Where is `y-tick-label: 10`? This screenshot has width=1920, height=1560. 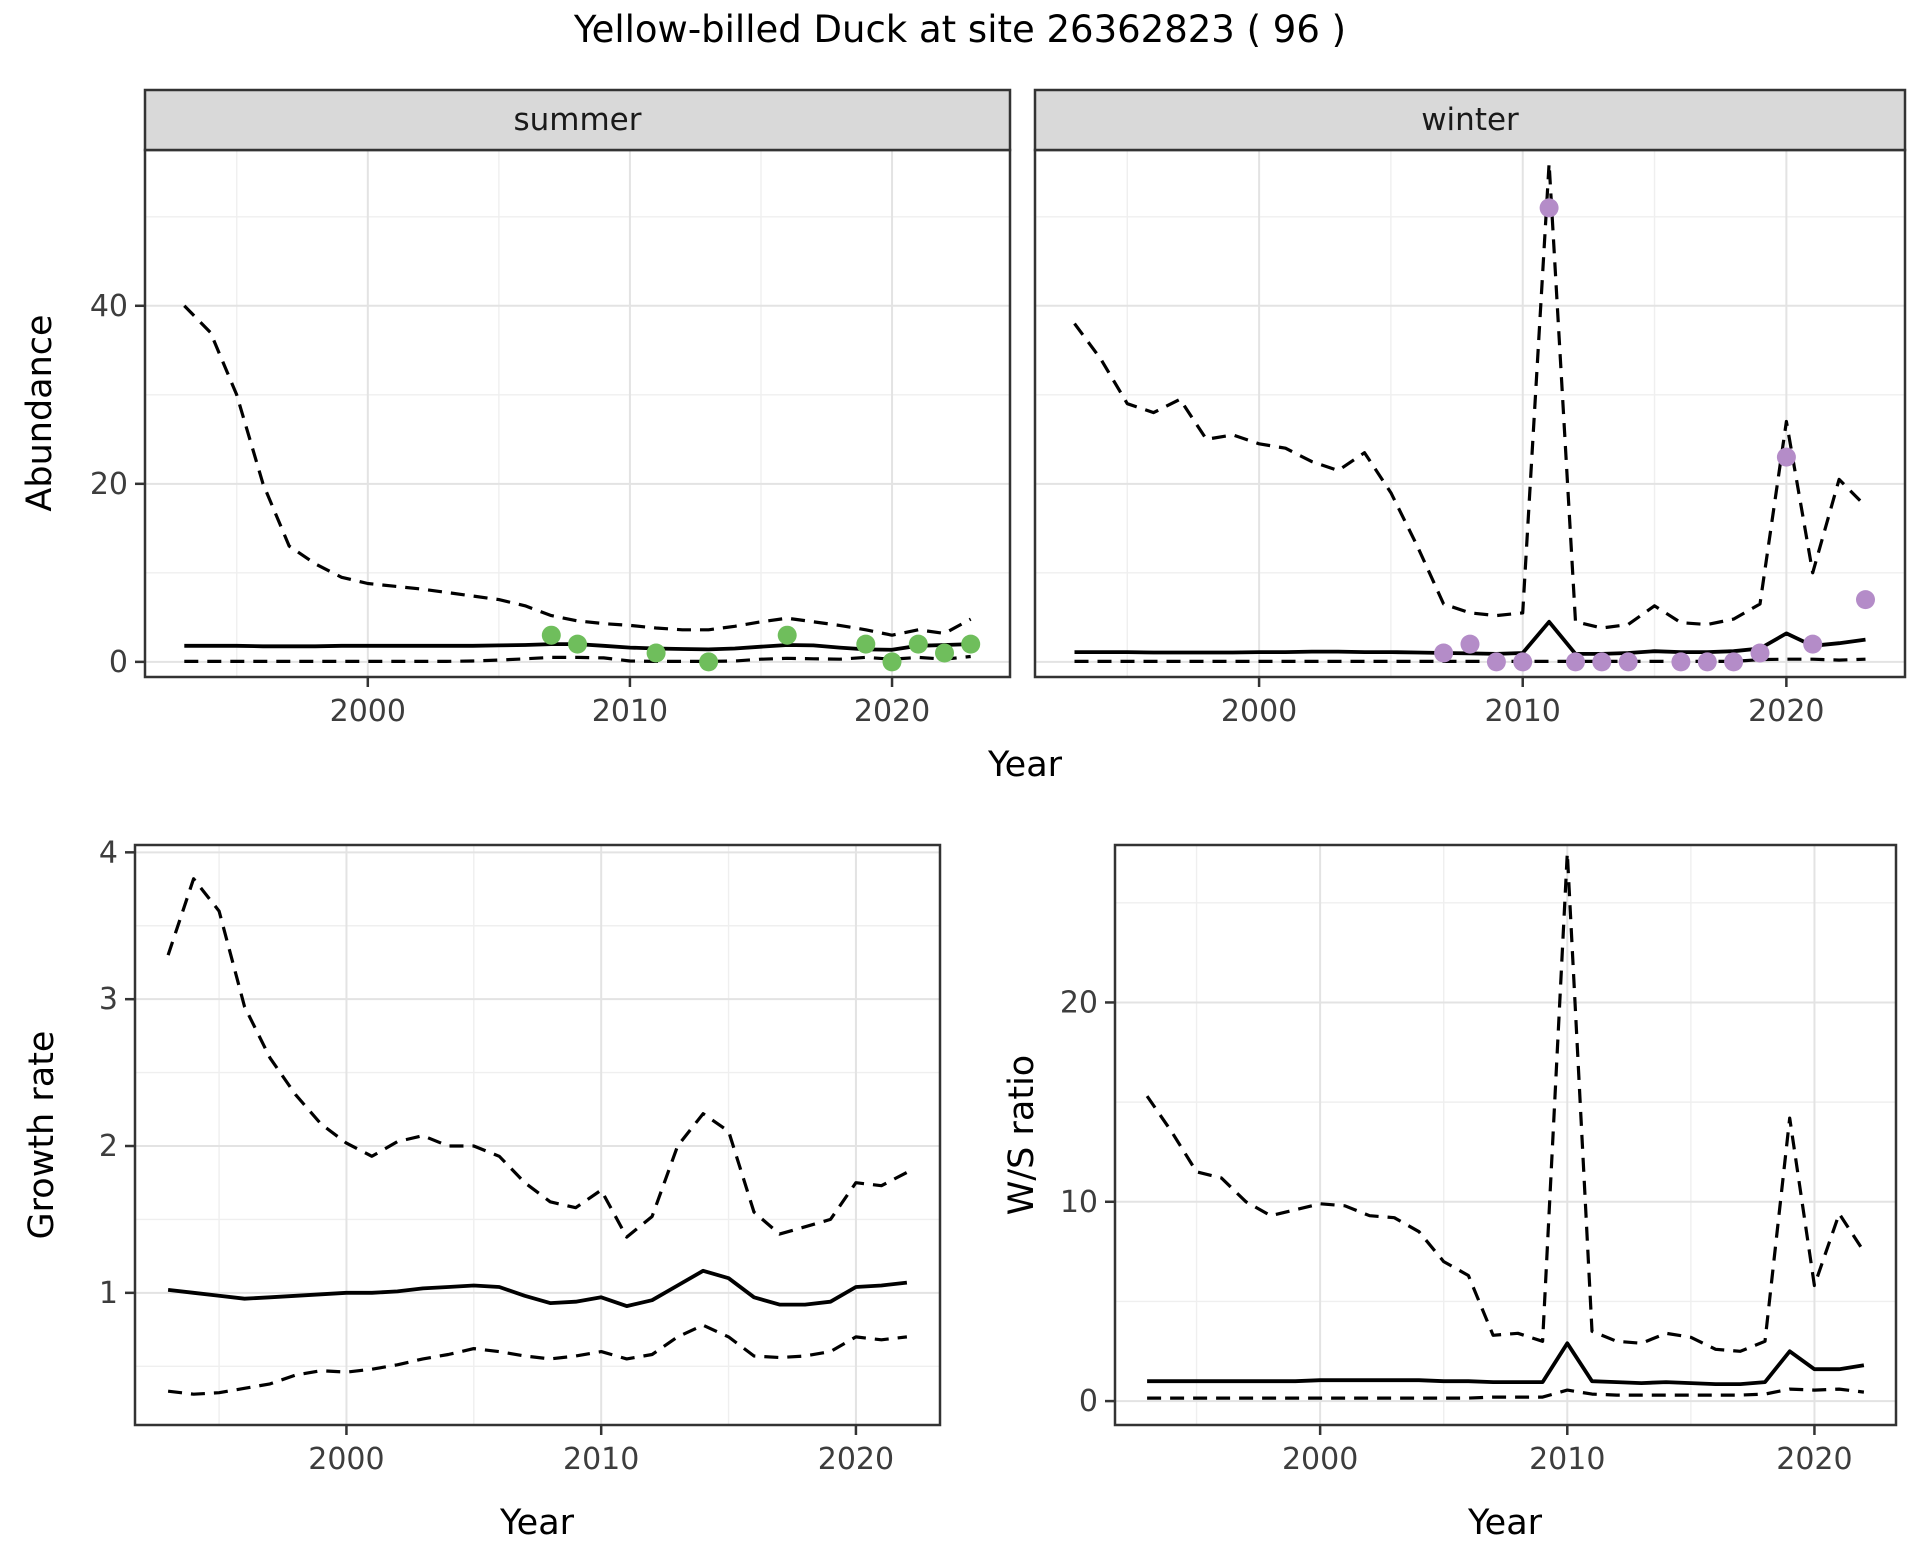
y-tick-label: 10 is located at coordinates (1079, 1202).